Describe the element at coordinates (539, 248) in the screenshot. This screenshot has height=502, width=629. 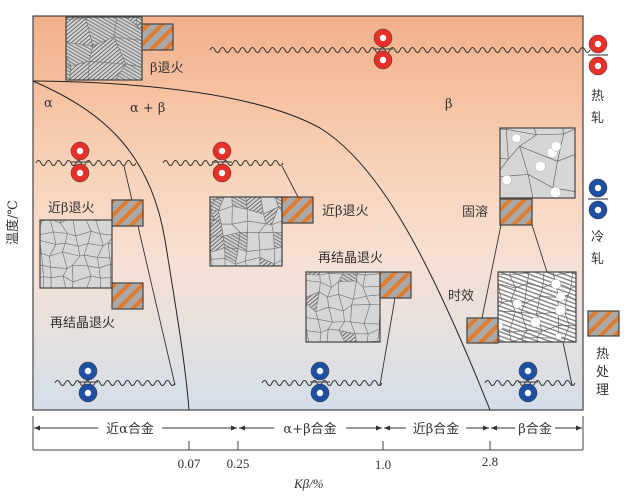
I see `connector-solution-aging-right` at that location.